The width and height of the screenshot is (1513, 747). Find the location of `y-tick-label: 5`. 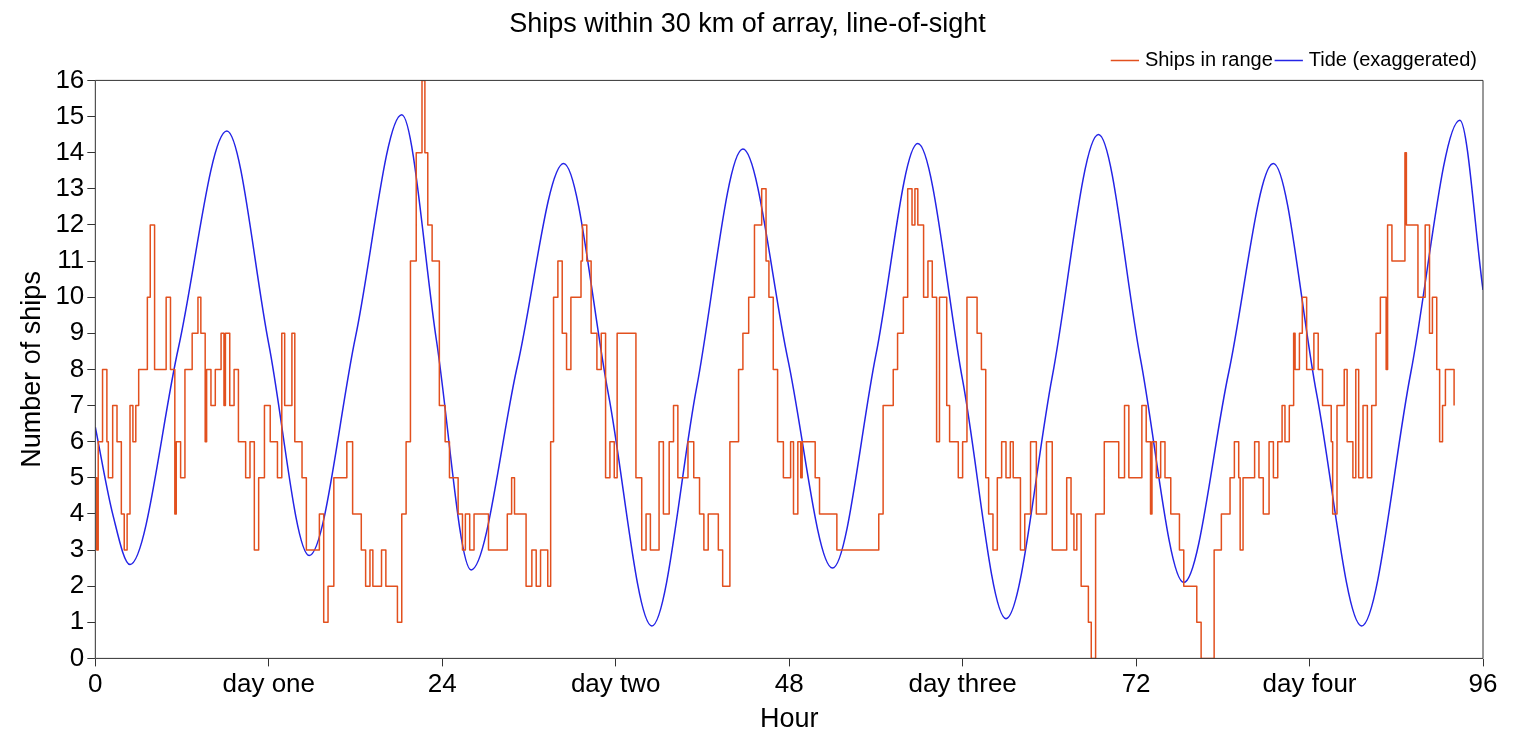

y-tick-label: 5 is located at coordinates (77, 475).